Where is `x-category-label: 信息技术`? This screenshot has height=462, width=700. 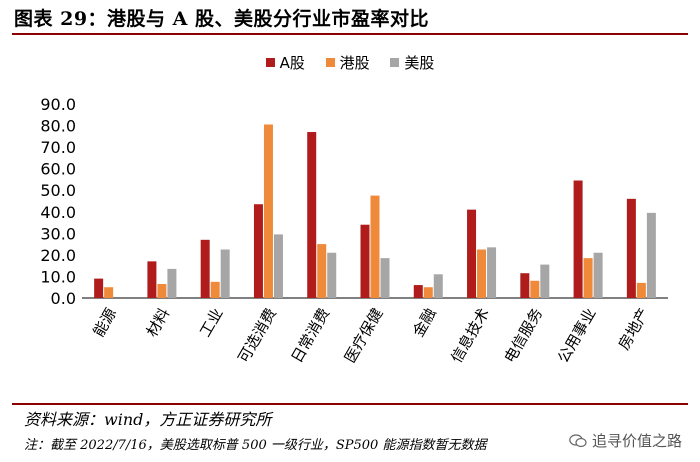 x-category-label: 信息技术 is located at coordinates (470, 335).